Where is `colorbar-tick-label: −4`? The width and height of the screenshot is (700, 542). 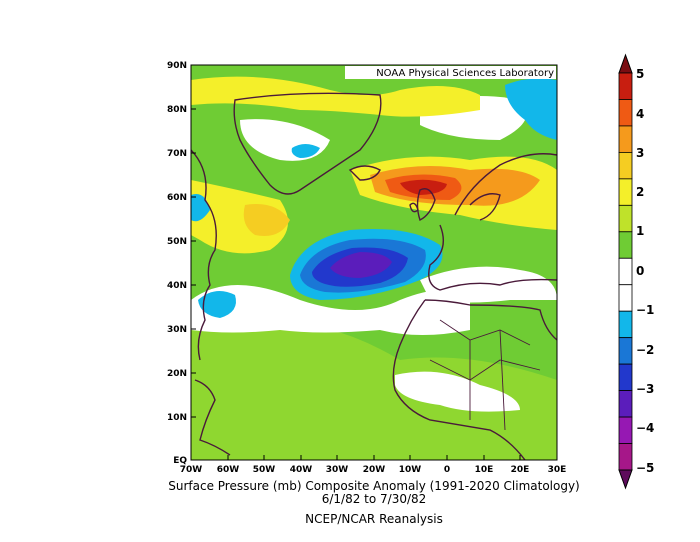
colorbar-tick-label: −4 is located at coordinates (645, 428).